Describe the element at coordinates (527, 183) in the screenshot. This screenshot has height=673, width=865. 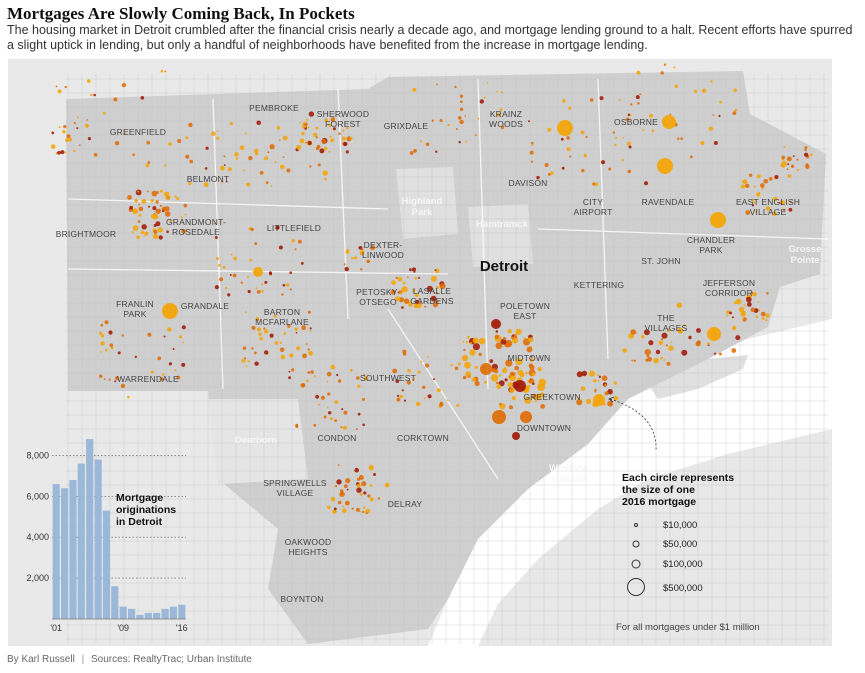
I see `neighborhood-label: DAVISON` at that location.